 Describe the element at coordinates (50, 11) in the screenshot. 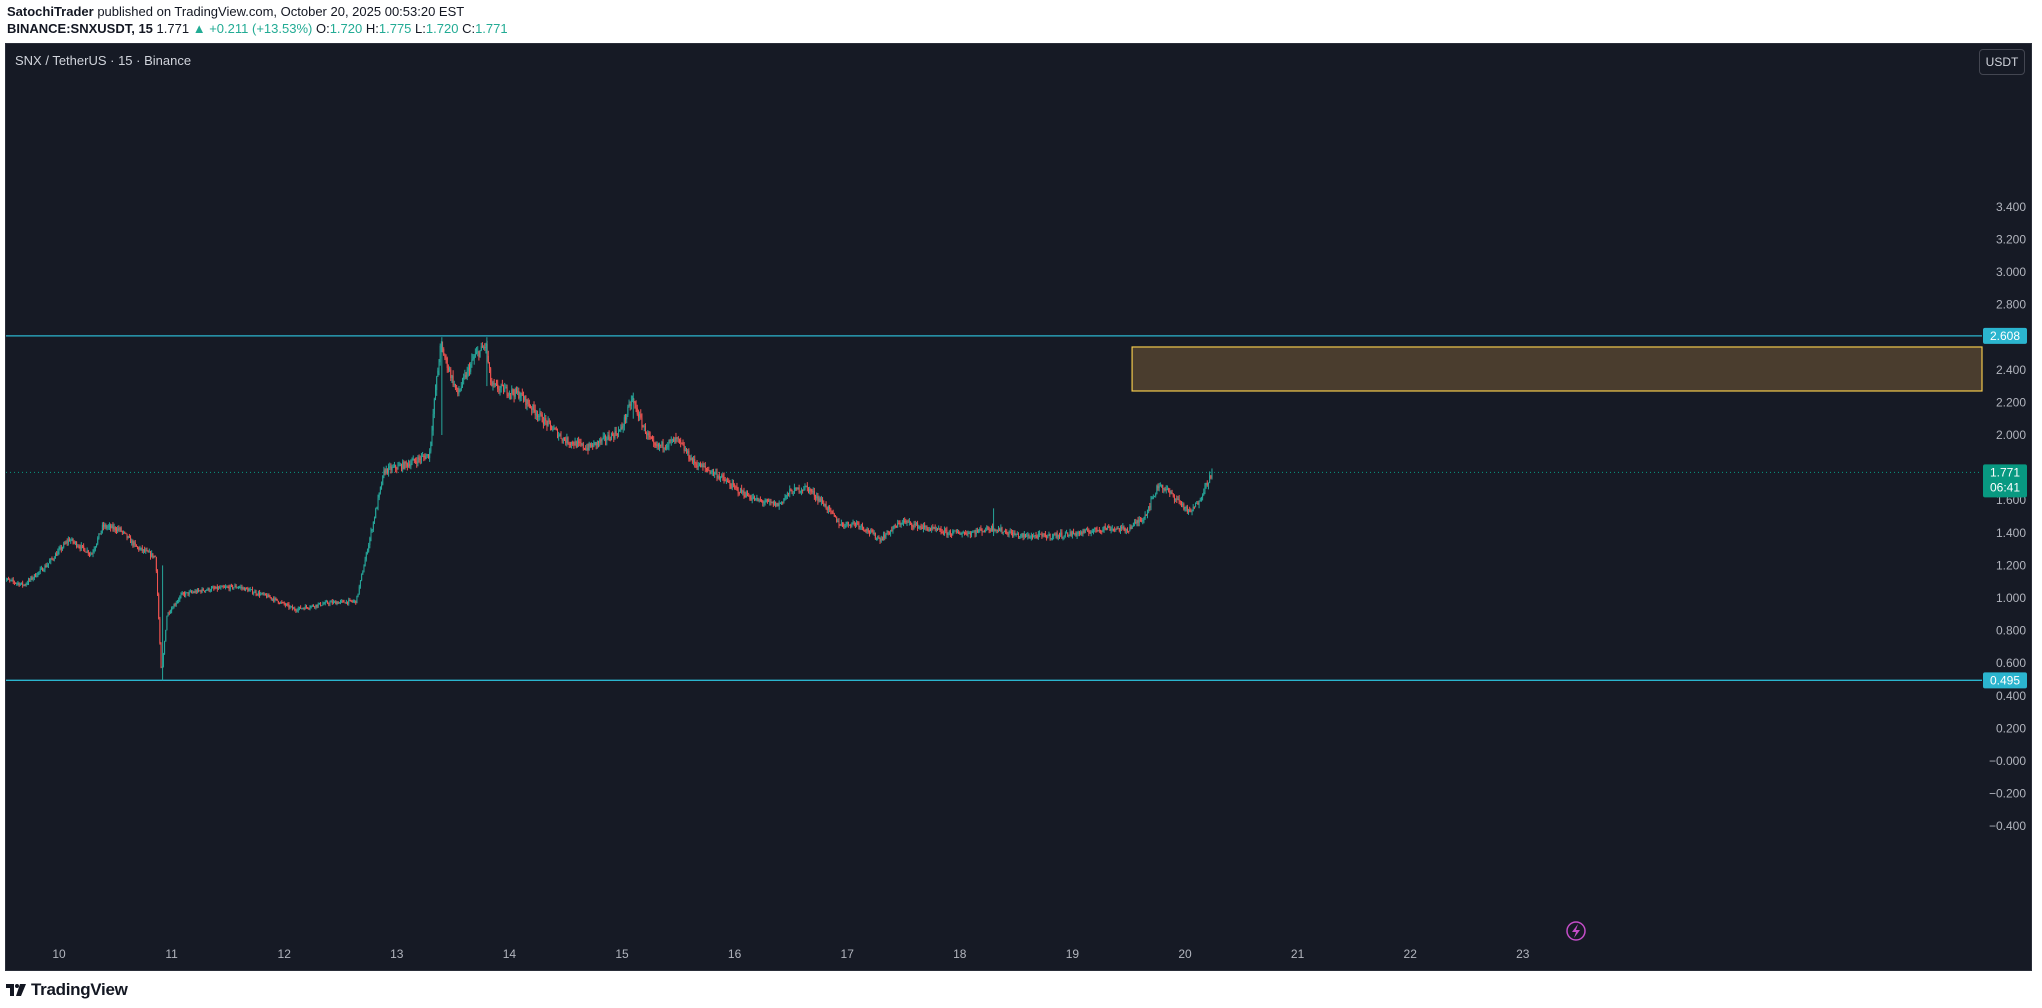

I see `author-name: SatochiTrader` at that location.